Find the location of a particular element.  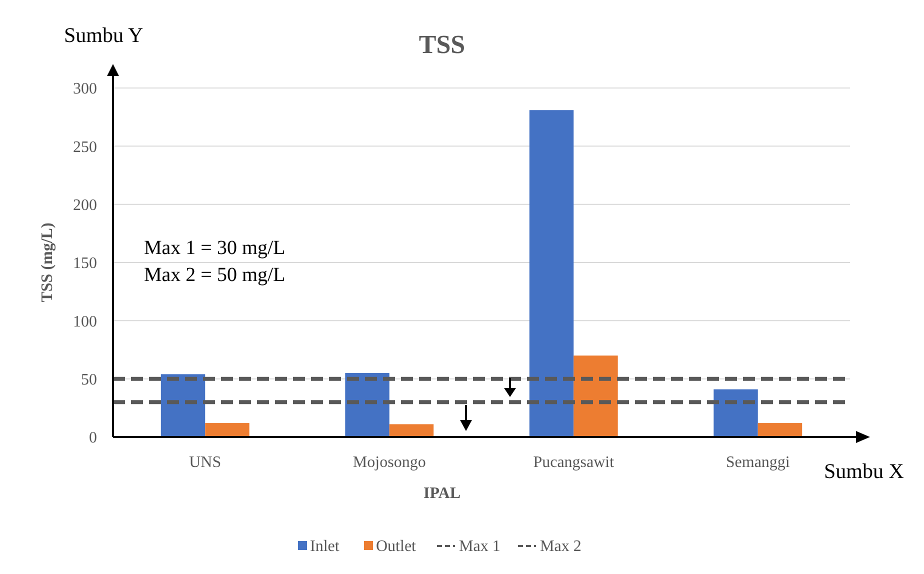

x-tick-label: Pucangsawit is located at coordinates (574, 462).